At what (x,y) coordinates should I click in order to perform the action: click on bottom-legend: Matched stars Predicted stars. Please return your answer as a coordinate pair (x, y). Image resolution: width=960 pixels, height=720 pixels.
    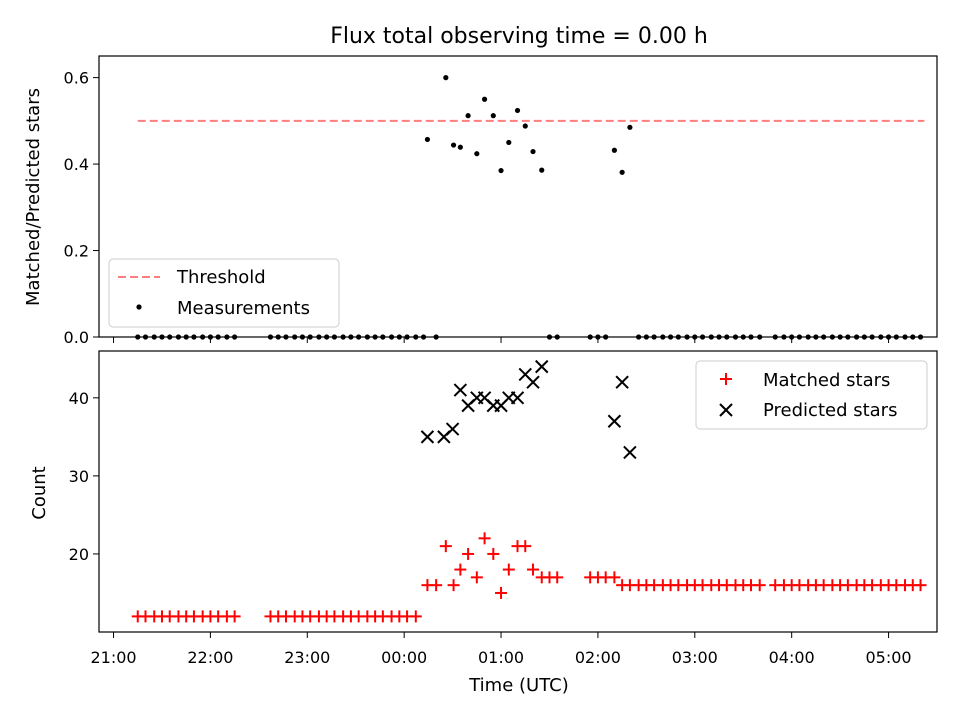
    Looking at the image, I should click on (811, 395).